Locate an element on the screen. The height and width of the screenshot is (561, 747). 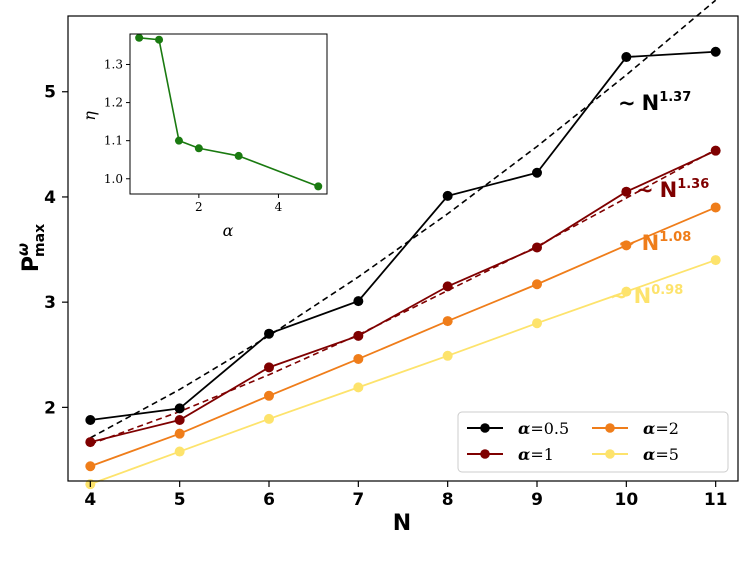
inset-y-tick-label: 1.2 is located at coordinates (113, 103).